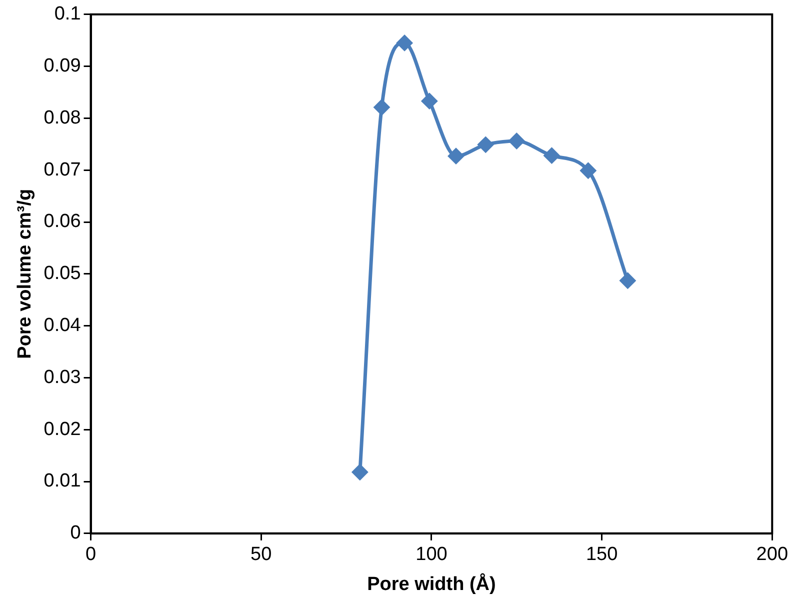 This screenshot has height=608, width=791. Describe the element at coordinates (772, 555) in the screenshot. I see `x-tick-label: 200` at that location.